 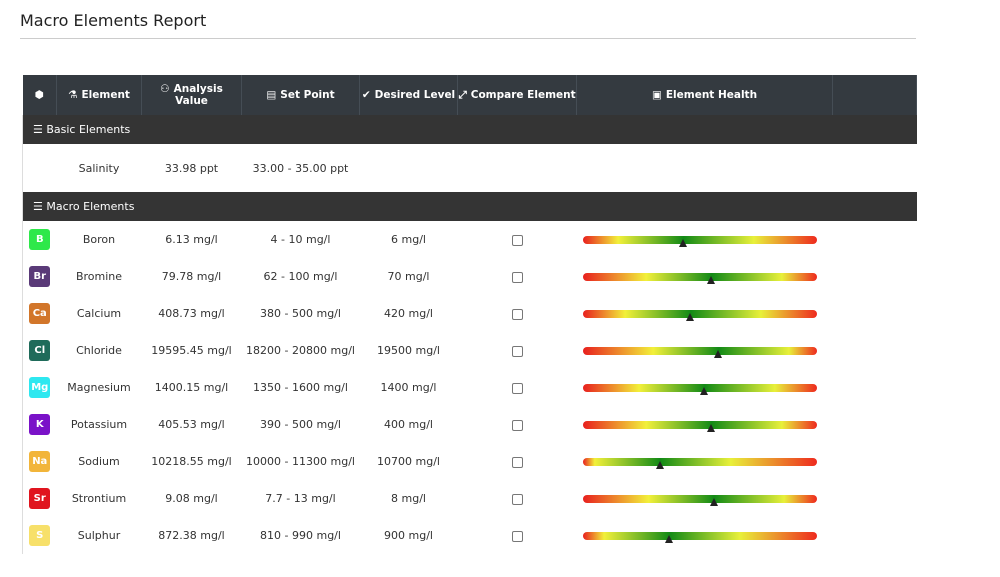 I want to click on settings-header: ⬢, so click(x=39, y=95).